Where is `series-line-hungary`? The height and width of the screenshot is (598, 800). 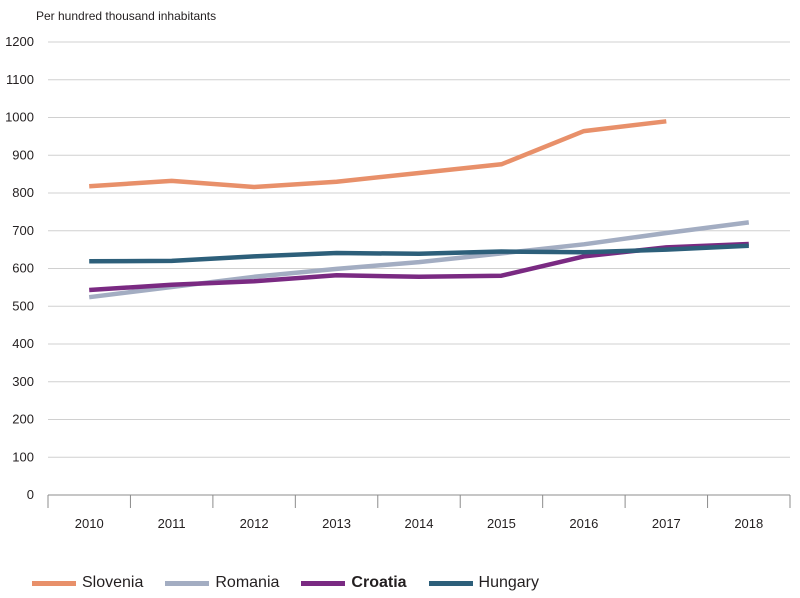
series-line-hungary is located at coordinates (419, 253).